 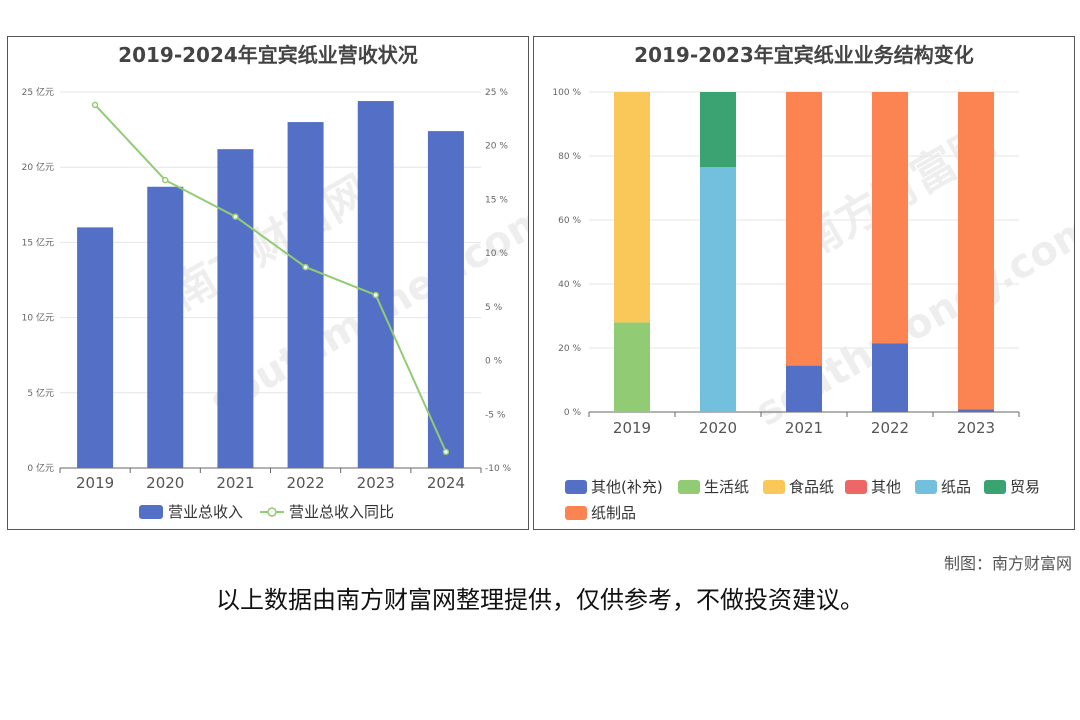 What do you see at coordinates (498, 469) in the screenshot?
I see `y-tick-right: -10 %` at bounding box center [498, 469].